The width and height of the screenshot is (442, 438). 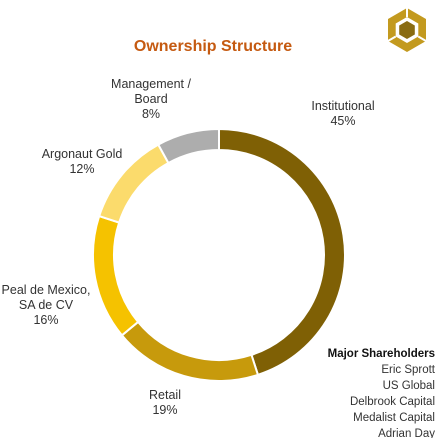 I want to click on slice-label-line: 45%, so click(x=342, y=121).